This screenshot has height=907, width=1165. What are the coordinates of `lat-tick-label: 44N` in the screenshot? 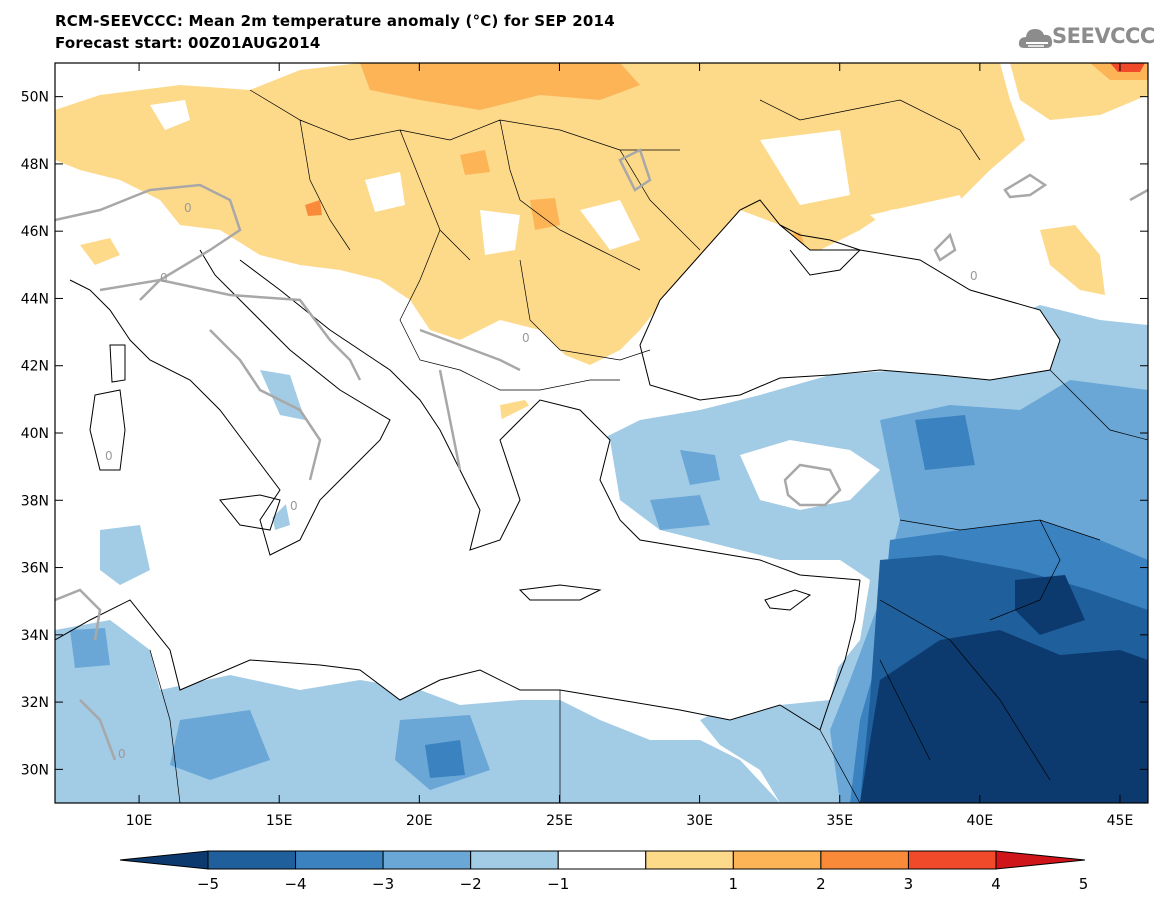 It's located at (35, 299).